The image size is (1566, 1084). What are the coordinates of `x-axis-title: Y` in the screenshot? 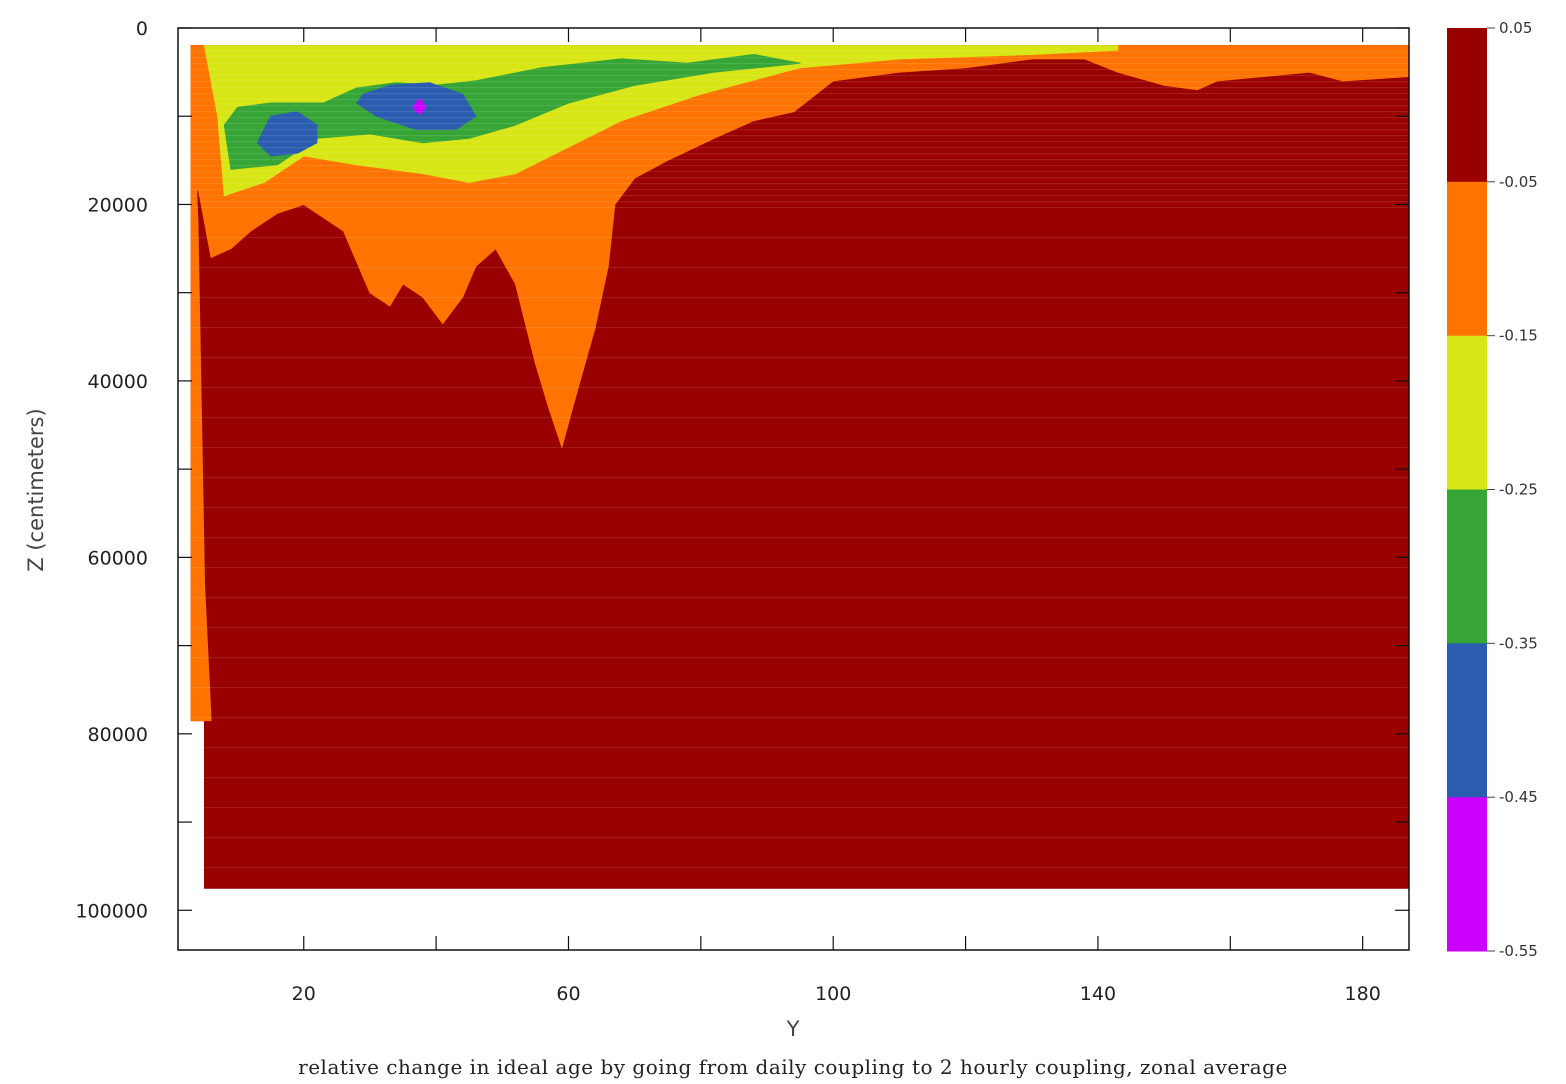 It's located at (793, 1029).